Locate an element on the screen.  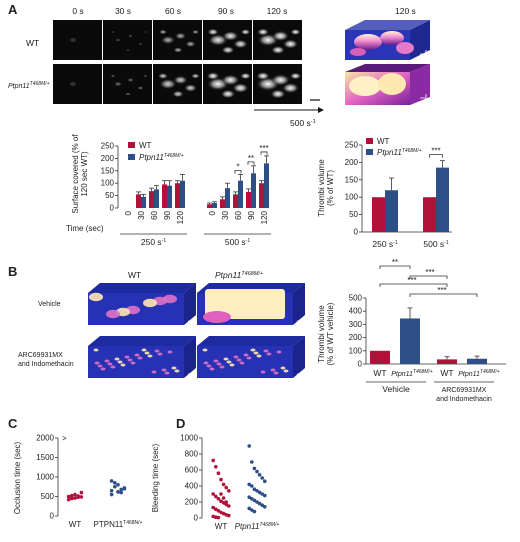
render-wt-veh-top is located at coordinates (142, 288).